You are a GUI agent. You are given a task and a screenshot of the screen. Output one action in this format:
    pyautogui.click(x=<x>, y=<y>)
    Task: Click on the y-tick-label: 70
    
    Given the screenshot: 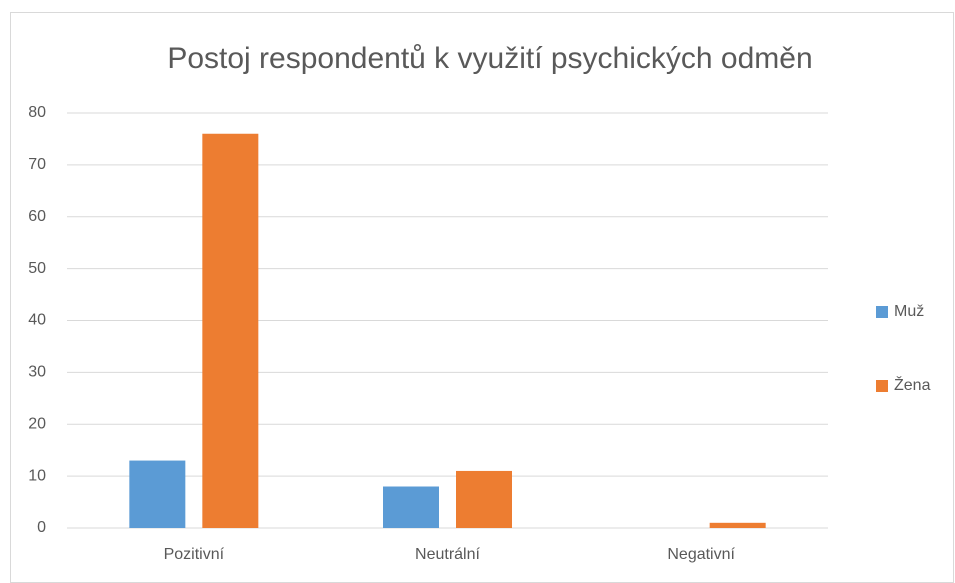 What is the action you would take?
    pyautogui.click(x=37, y=164)
    